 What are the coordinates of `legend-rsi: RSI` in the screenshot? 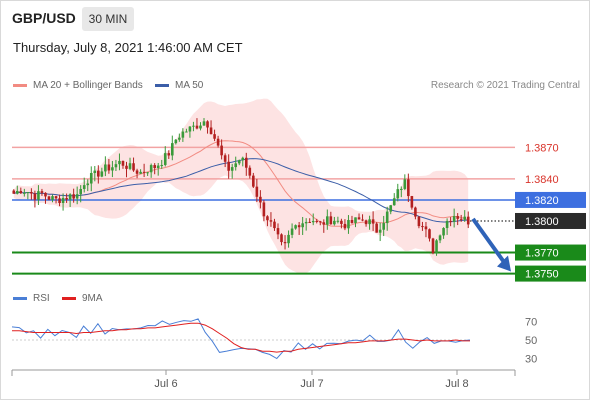 It's located at (31, 298).